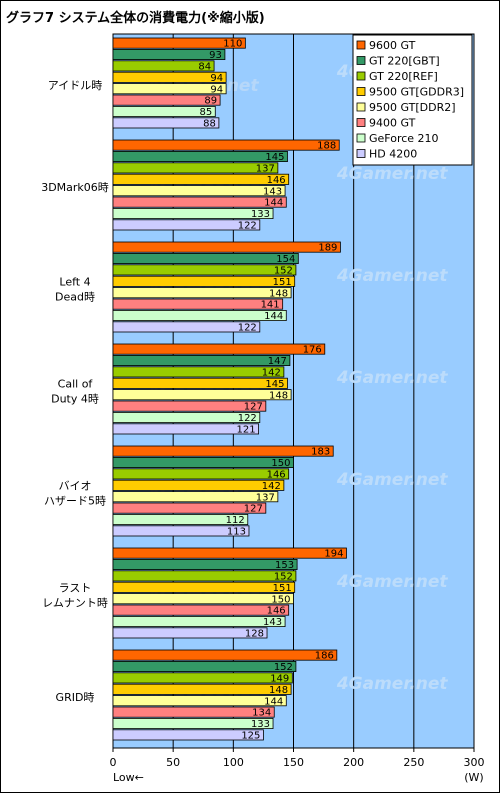  What do you see at coordinates (473, 777) in the screenshot?
I see `x-axis-unit-label: (W)` at bounding box center [473, 777].